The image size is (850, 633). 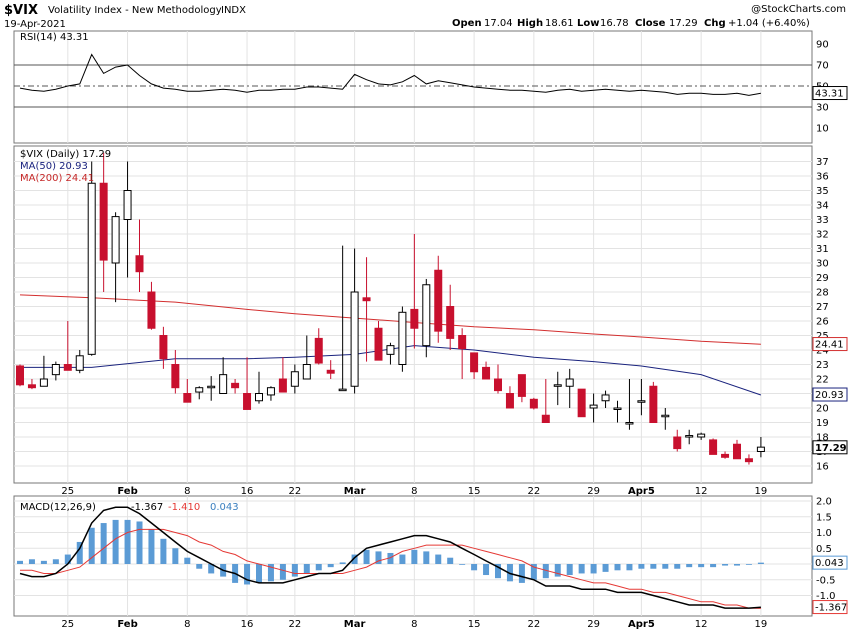 I want to click on price-tick-label: 23, so click(x=822, y=365).